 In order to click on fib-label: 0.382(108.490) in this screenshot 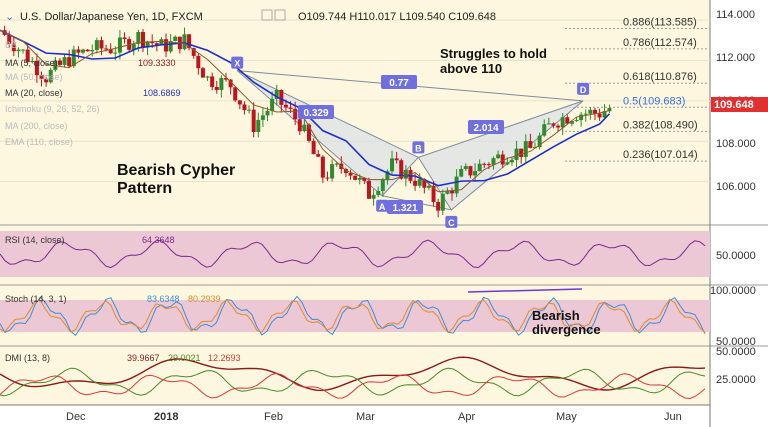, I will do `click(660, 125)`.